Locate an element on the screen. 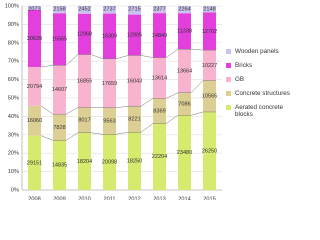 Image resolution: width=320 pixels, height=240 pixels. legend-label: Wooden panels is located at coordinates (257, 51).